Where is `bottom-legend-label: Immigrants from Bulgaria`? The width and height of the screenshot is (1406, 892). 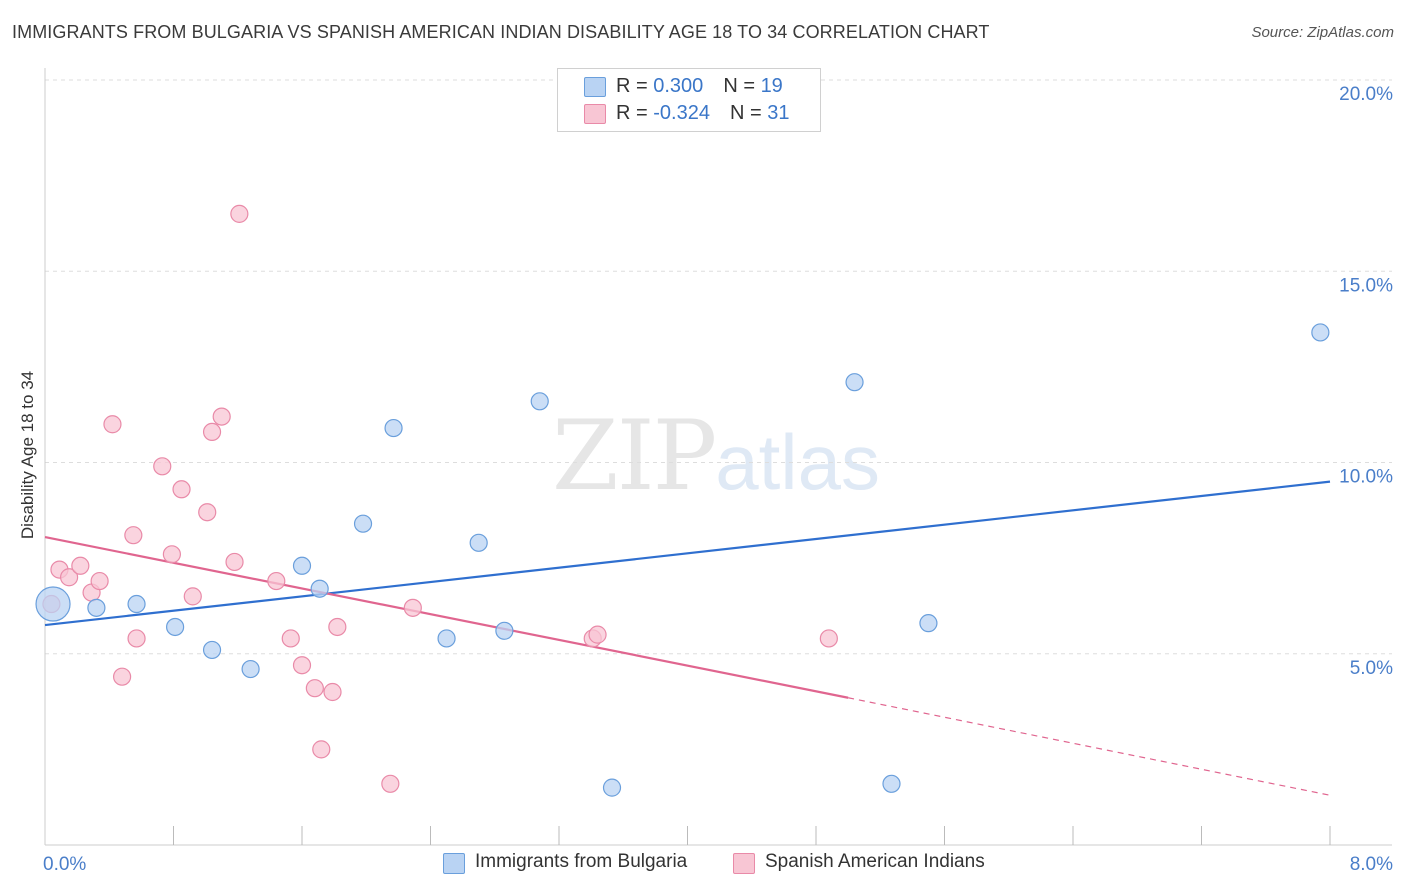
bottom-legend-label: Immigrants from Bulgaria is located at coordinates (581, 861).